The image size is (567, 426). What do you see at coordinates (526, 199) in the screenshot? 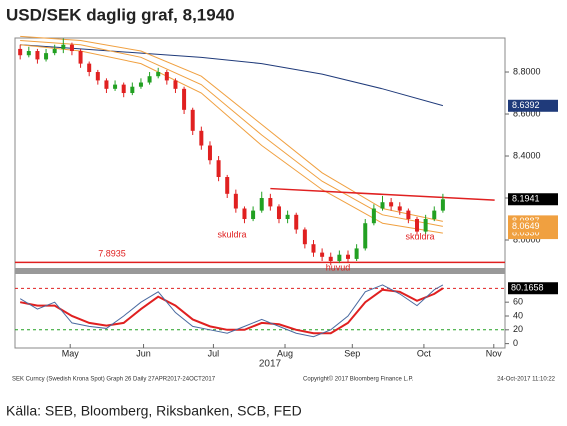
I see `value-marker-label: 8.1941` at bounding box center [526, 199].